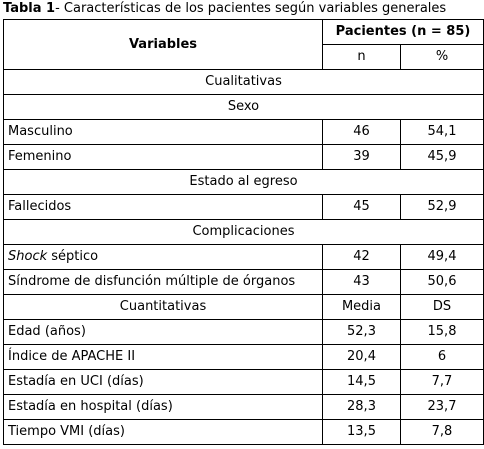 The height and width of the screenshot is (449, 484). I want to click on table-row: Fallecidos 45 52,9, so click(243, 207).